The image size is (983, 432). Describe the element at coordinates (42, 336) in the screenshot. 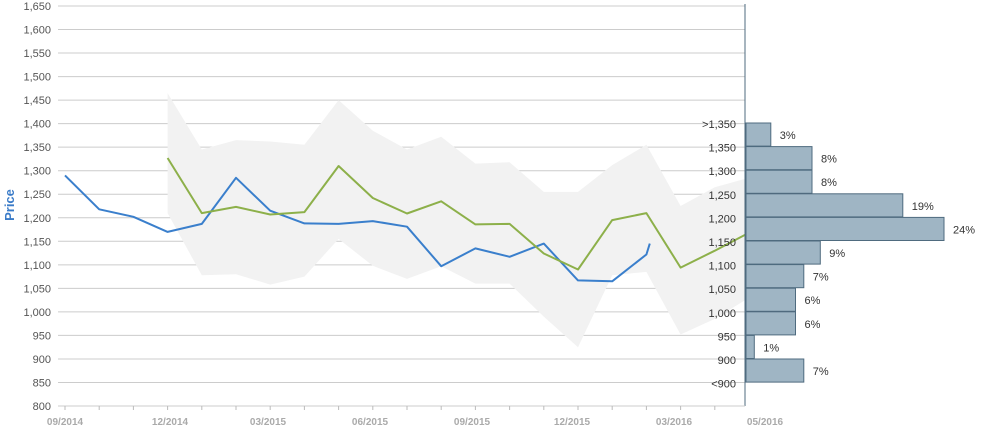

I see `y-tick-label: 950` at that location.